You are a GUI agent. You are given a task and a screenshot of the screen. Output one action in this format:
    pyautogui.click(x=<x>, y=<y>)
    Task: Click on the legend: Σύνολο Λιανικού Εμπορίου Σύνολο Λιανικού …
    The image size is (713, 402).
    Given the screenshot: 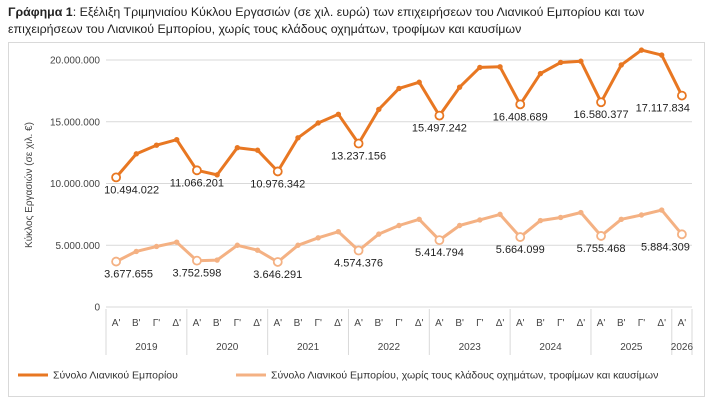 What is the action you would take?
    pyautogui.click(x=338, y=376)
    